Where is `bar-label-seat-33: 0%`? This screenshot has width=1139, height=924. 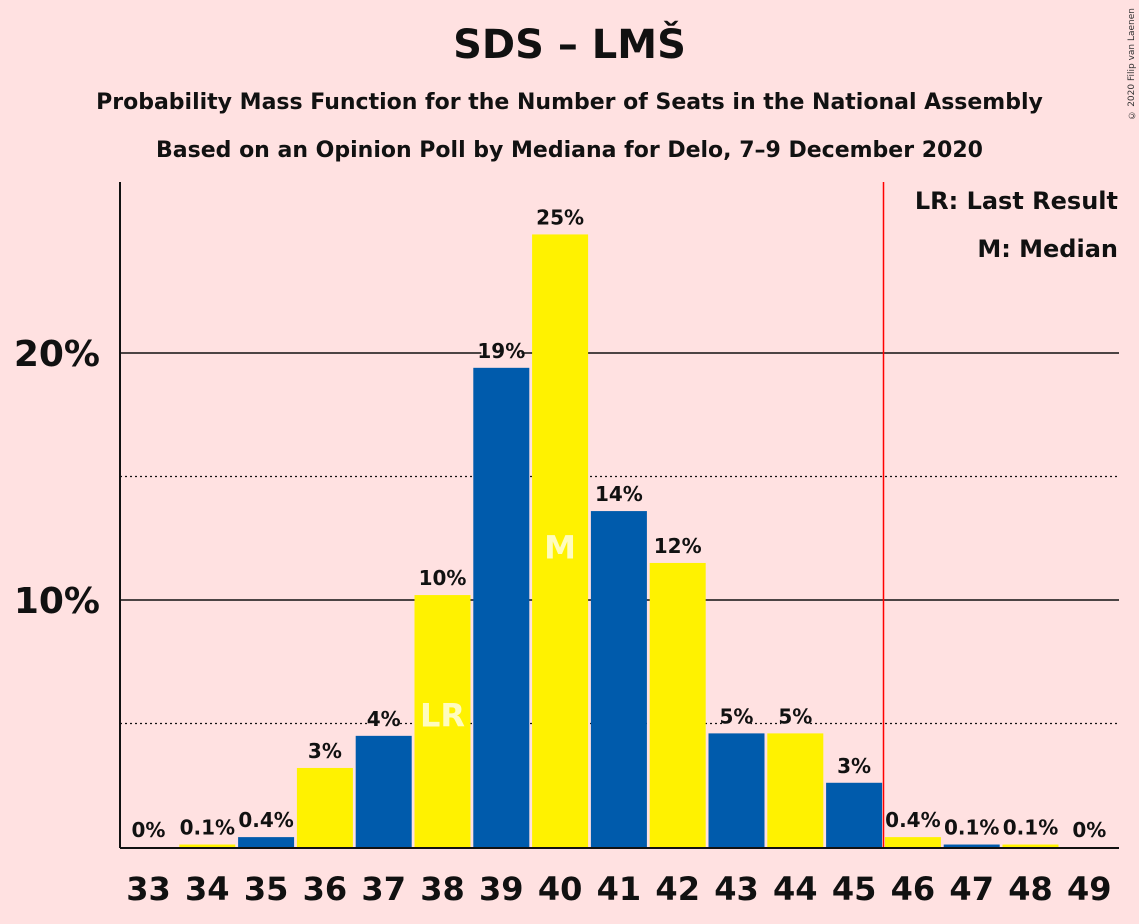 bar-label-seat-33: 0% is located at coordinates (149, 830).